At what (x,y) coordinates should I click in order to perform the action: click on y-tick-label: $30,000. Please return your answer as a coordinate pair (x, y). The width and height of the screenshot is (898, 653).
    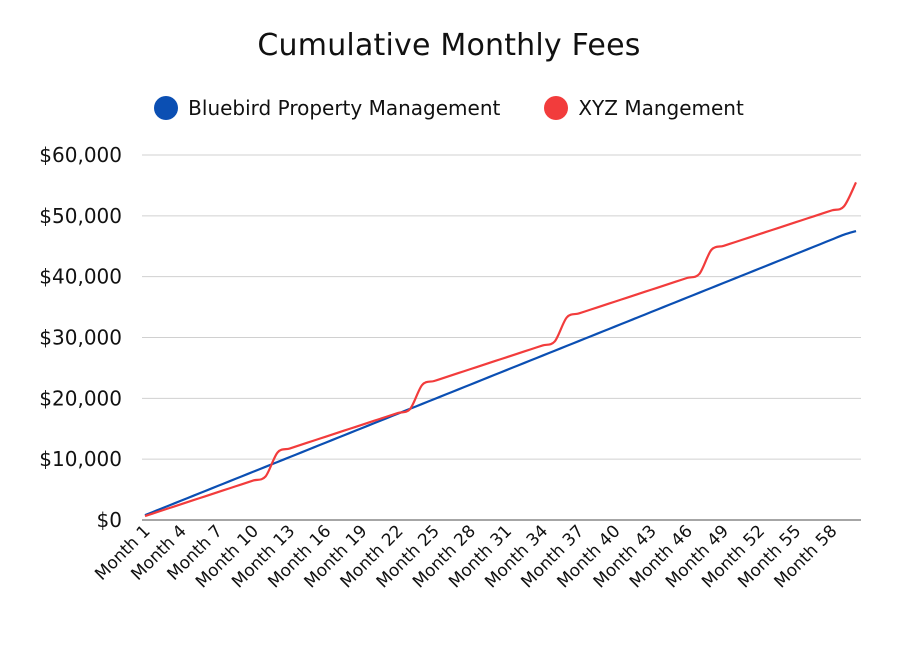
    Looking at the image, I should click on (80, 338).